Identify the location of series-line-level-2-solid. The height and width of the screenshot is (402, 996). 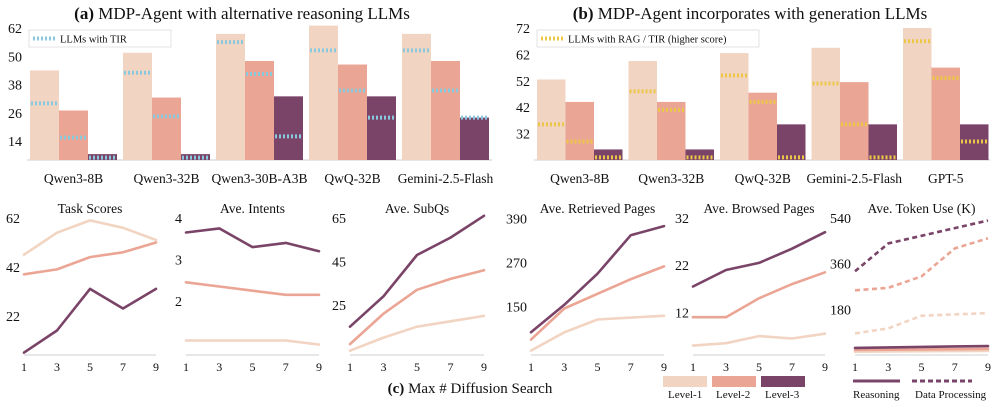
(921, 349).